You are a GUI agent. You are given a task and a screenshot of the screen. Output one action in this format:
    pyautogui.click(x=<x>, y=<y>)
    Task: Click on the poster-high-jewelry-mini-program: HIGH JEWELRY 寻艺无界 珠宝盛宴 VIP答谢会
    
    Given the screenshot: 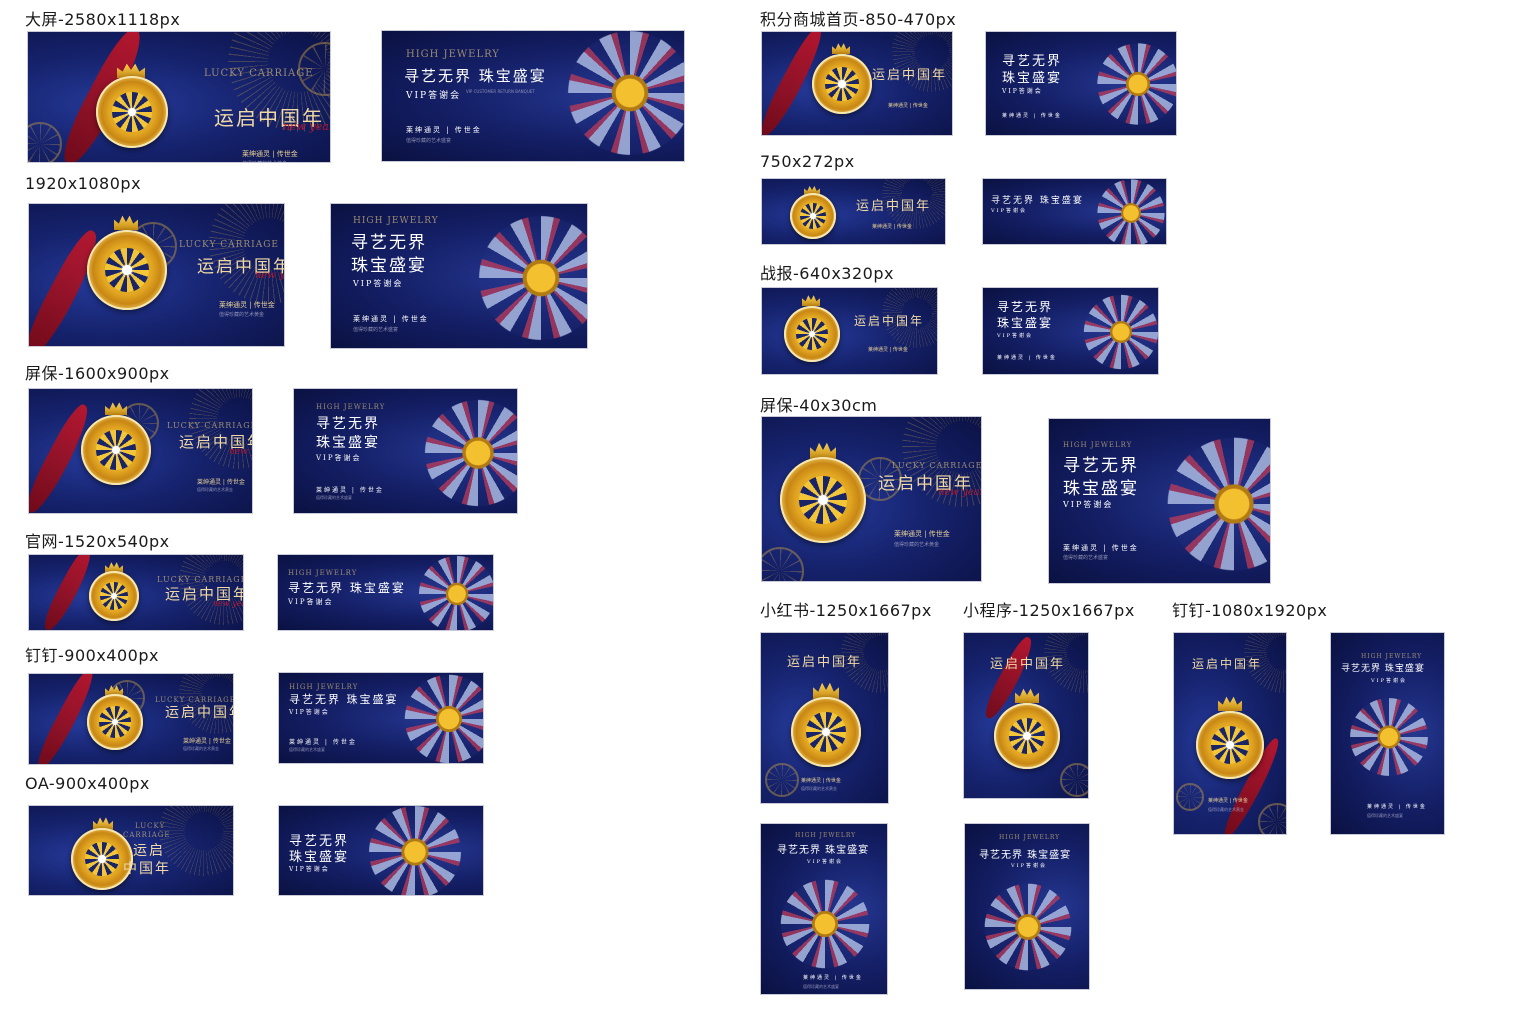 What is the action you would take?
    pyautogui.click(x=1027, y=906)
    